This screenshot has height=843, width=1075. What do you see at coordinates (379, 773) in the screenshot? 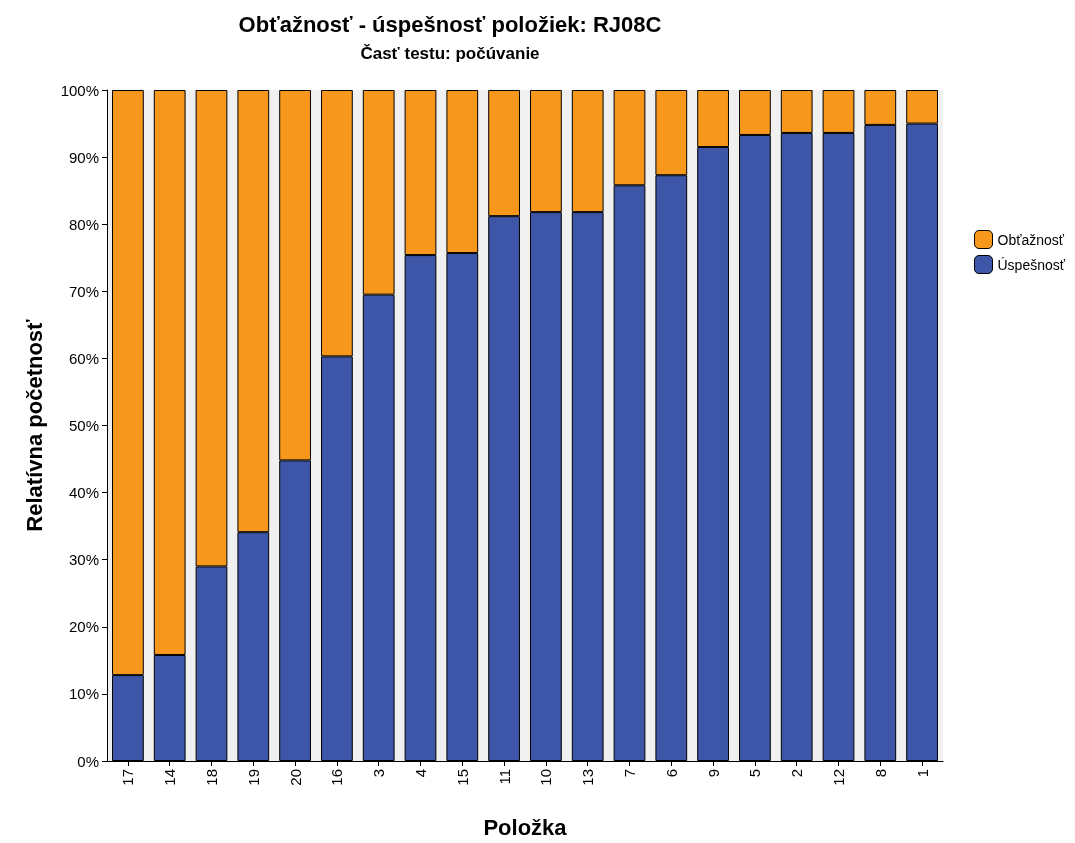
I see `x-tick-label: 3` at bounding box center [379, 773].